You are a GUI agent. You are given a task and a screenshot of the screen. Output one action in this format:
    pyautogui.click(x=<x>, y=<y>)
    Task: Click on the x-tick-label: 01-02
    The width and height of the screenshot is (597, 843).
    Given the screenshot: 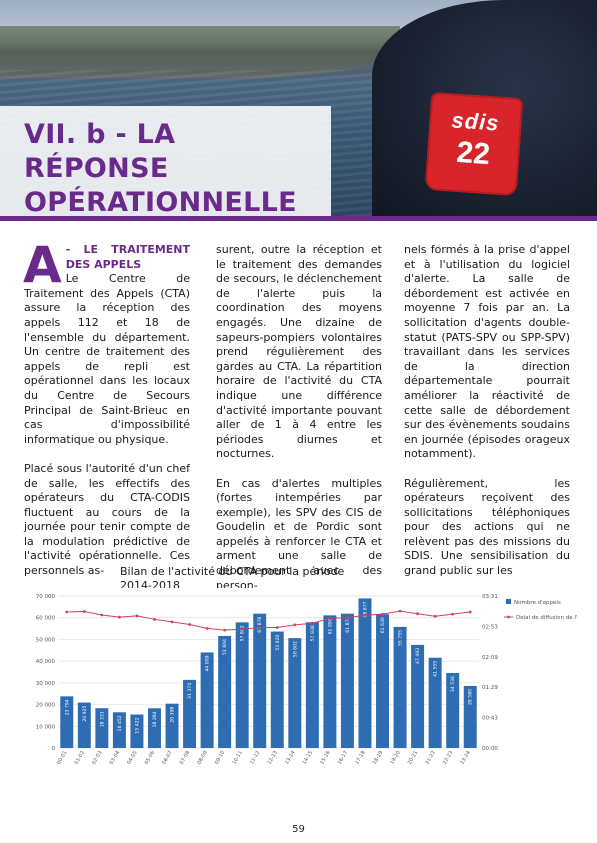 What is the action you would take?
    pyautogui.click(x=80, y=758)
    